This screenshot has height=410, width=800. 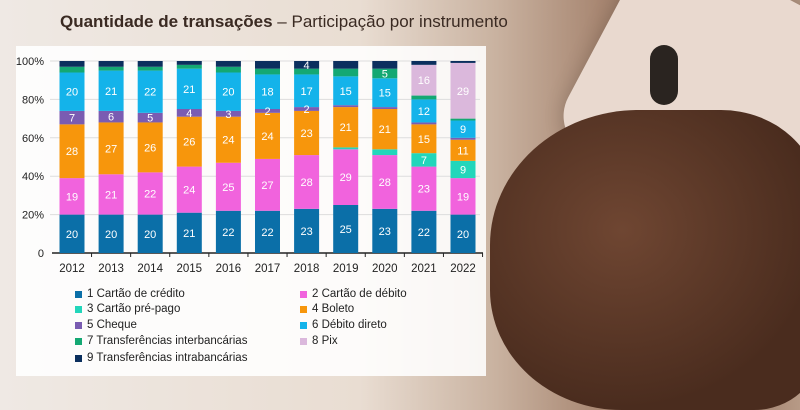 I want to click on title-bold: Quantidade de transações, so click(x=166, y=21).